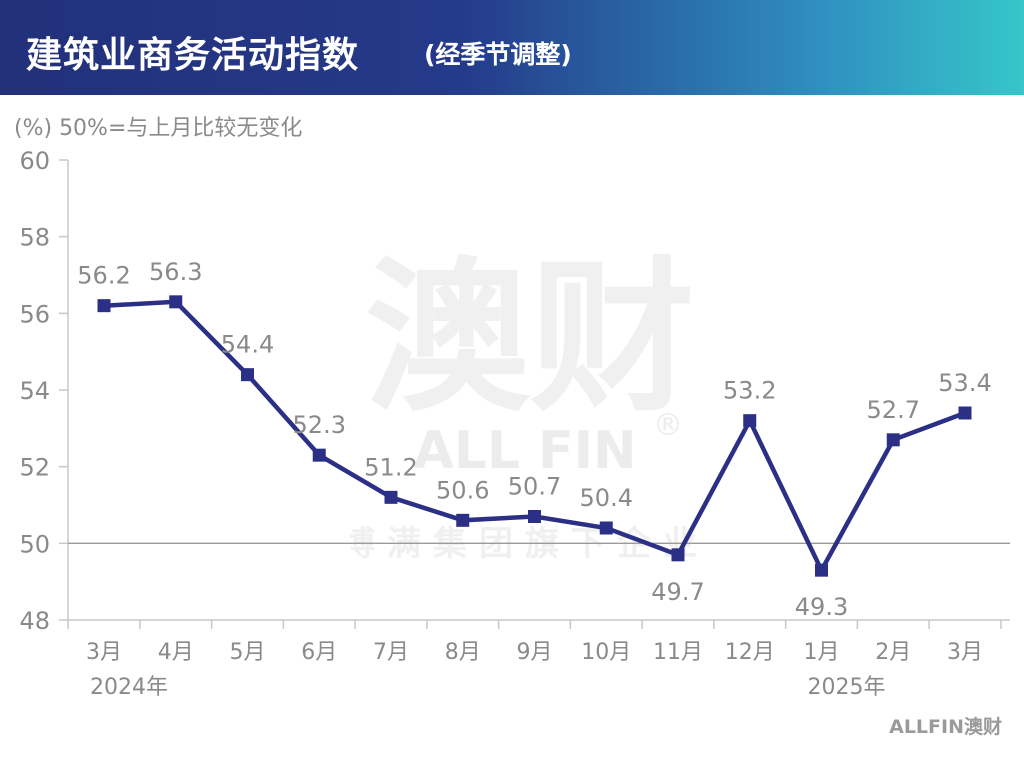 This screenshot has height=761, width=1024. I want to click on y-tick-label: 56, so click(34, 314).